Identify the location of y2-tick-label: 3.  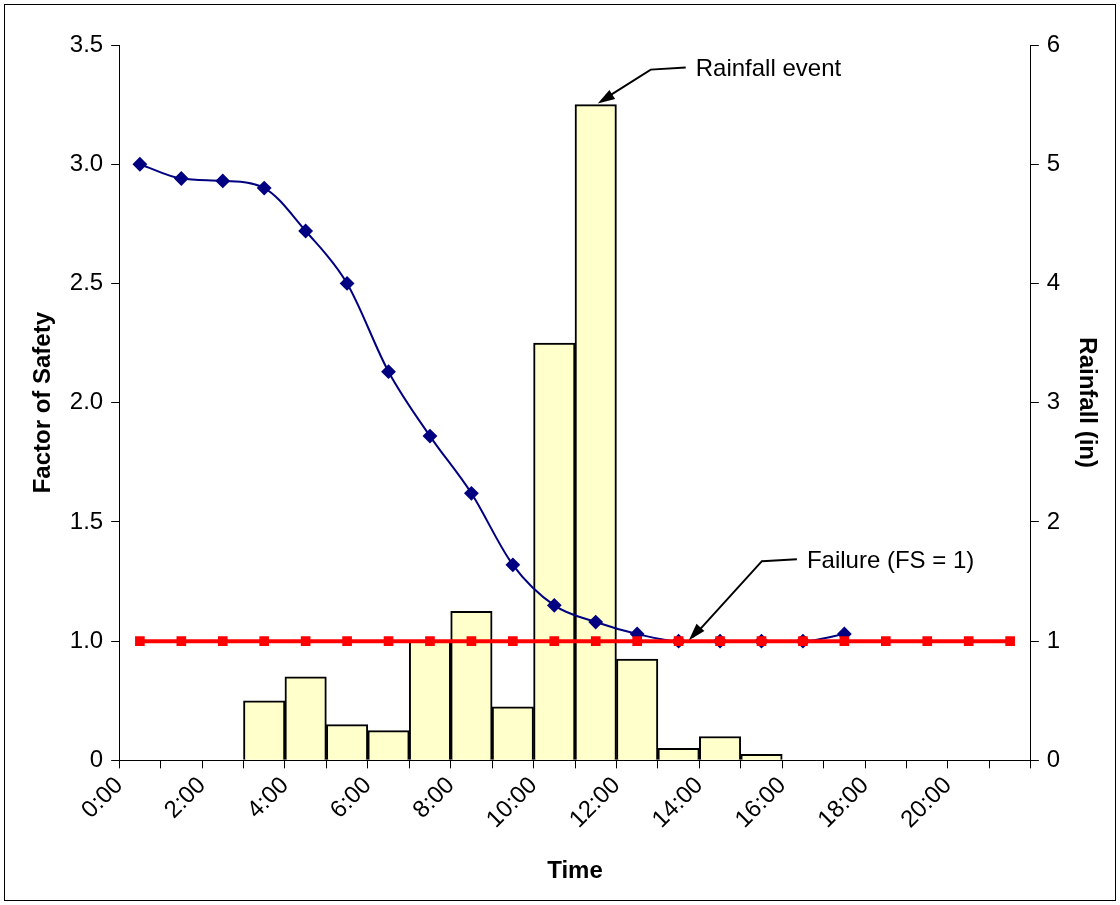
(1053, 401).